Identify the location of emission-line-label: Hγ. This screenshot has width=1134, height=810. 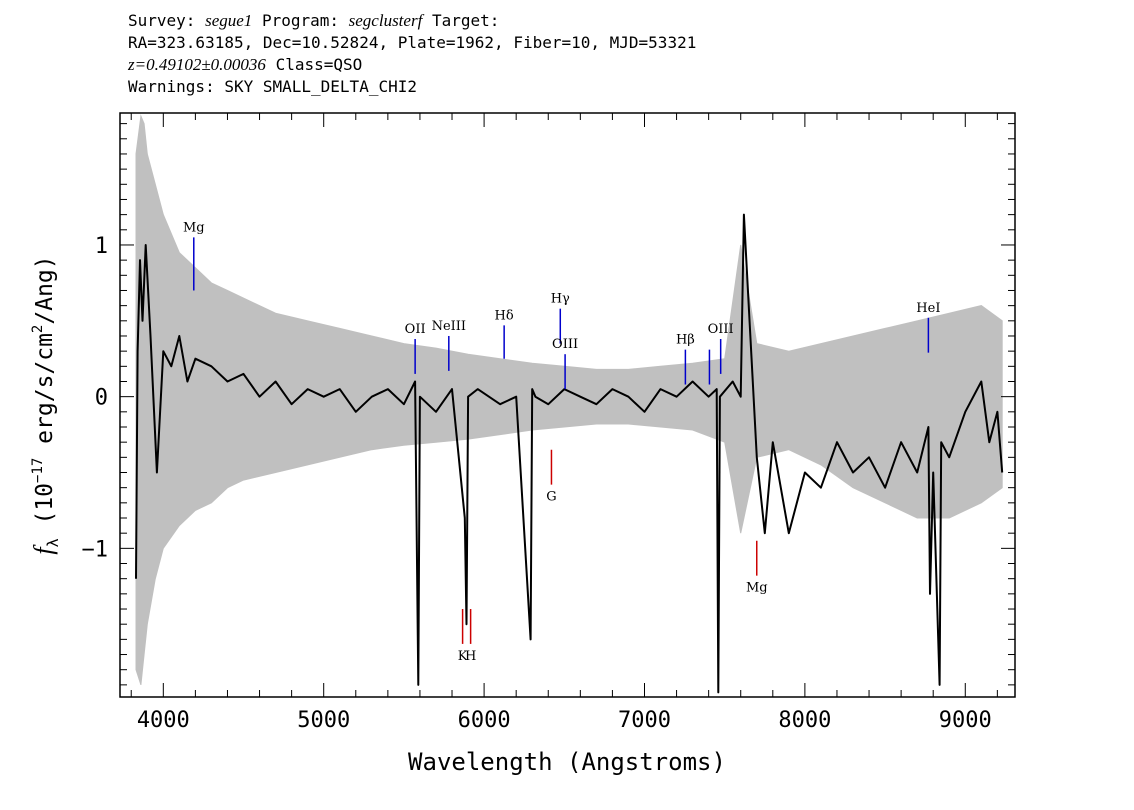
(560, 299).